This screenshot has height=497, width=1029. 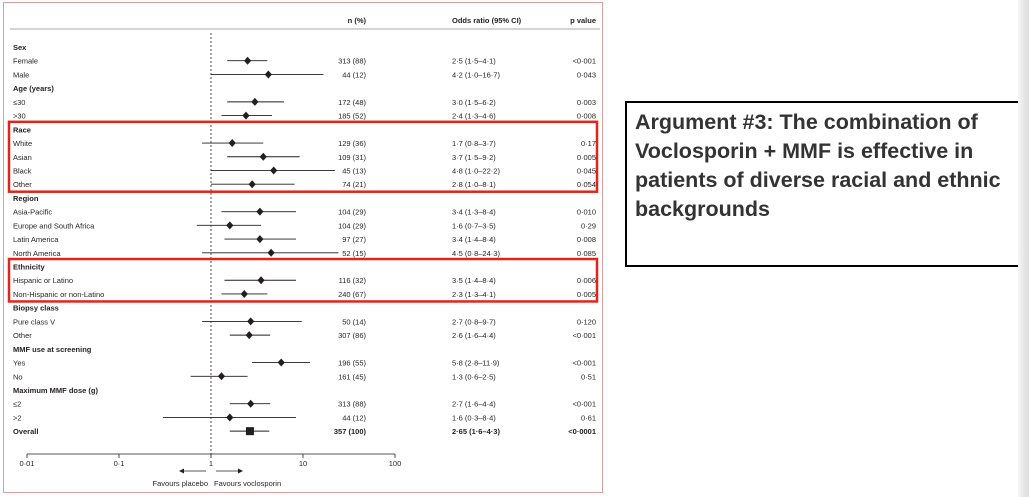 What do you see at coordinates (474, 404) in the screenshot?
I see `row-odds-ratio: 2·7 (1·6–4·4)` at bounding box center [474, 404].